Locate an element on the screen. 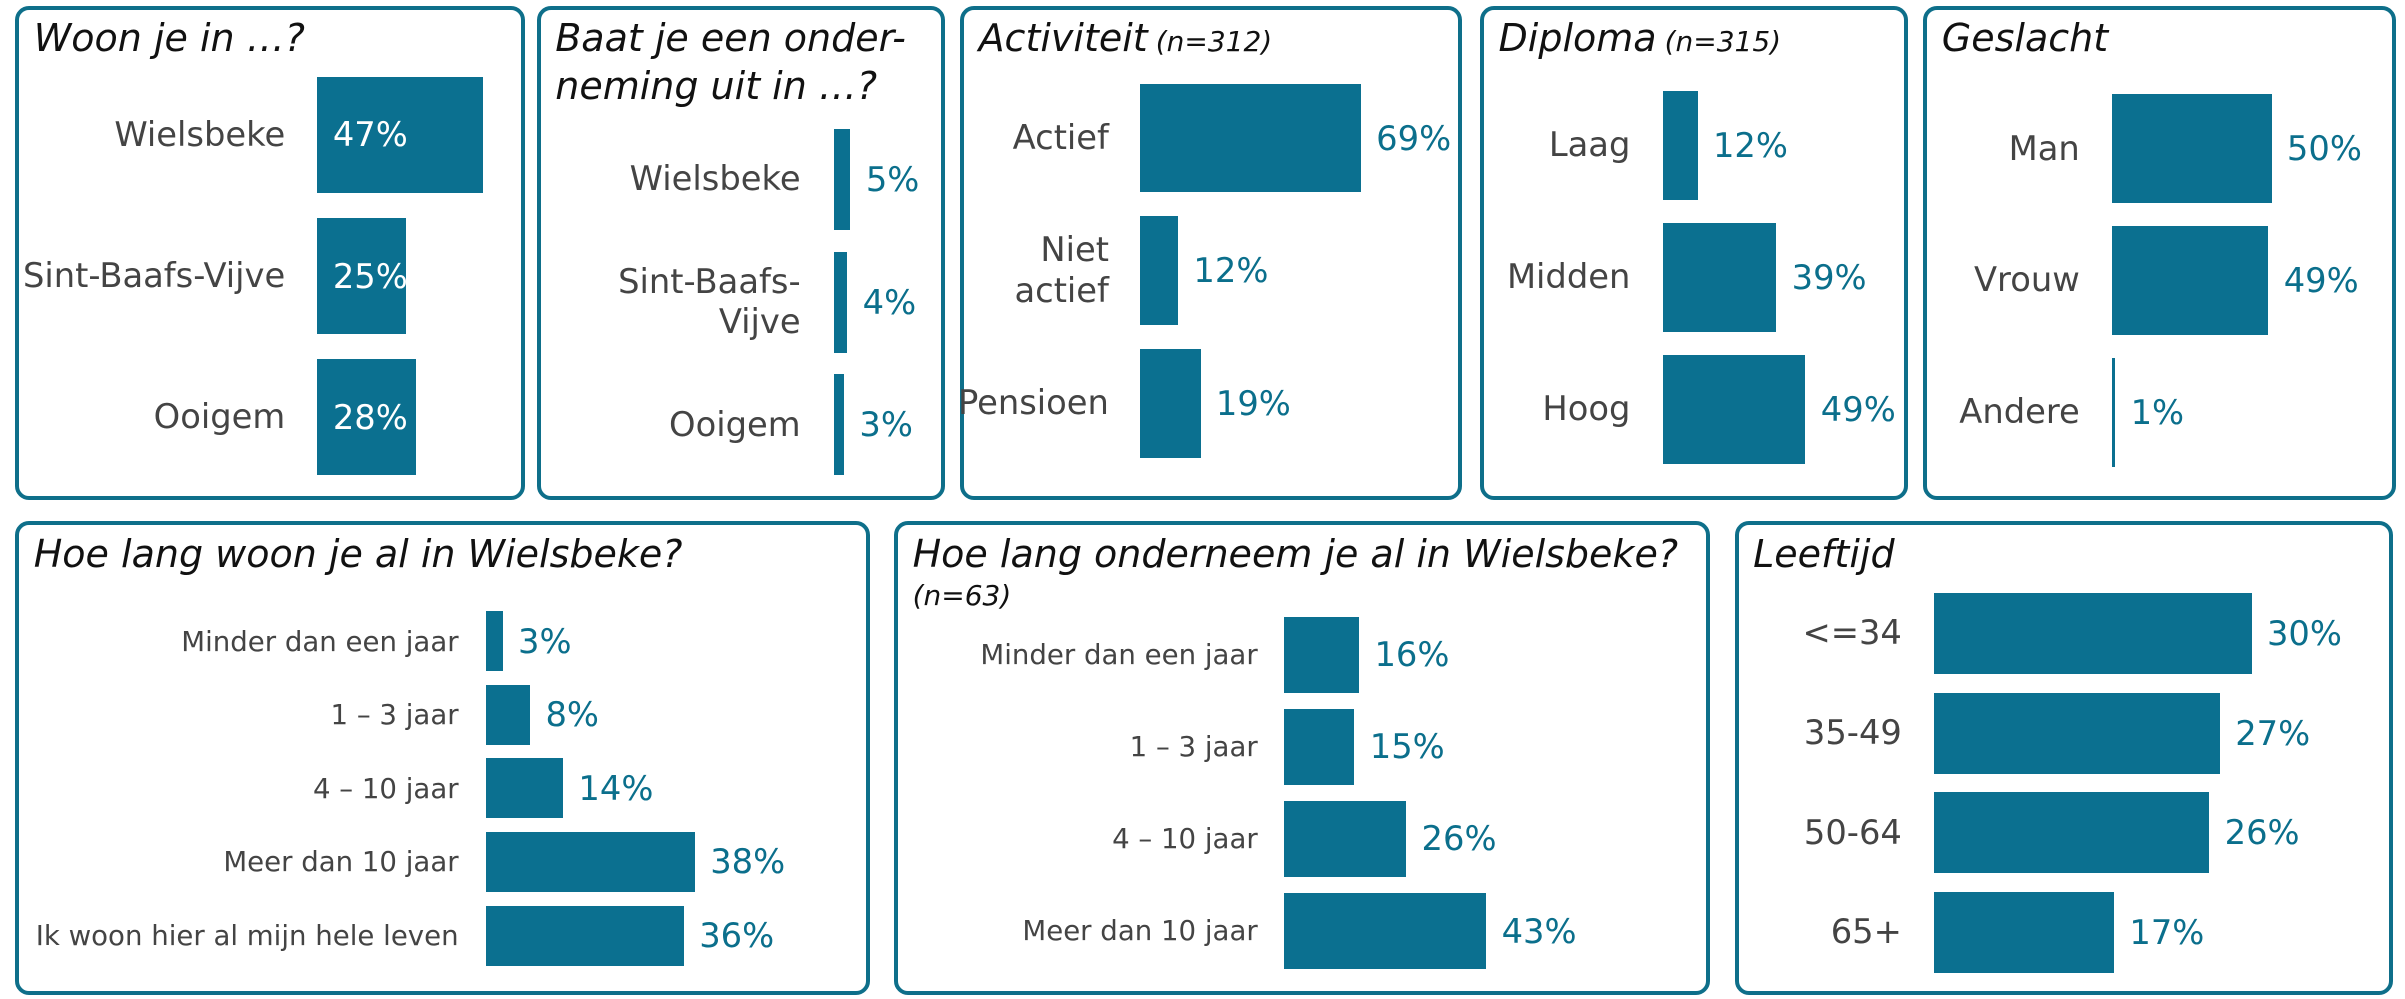 The height and width of the screenshot is (999, 2405). value-label: 47% is located at coordinates (370, 135).